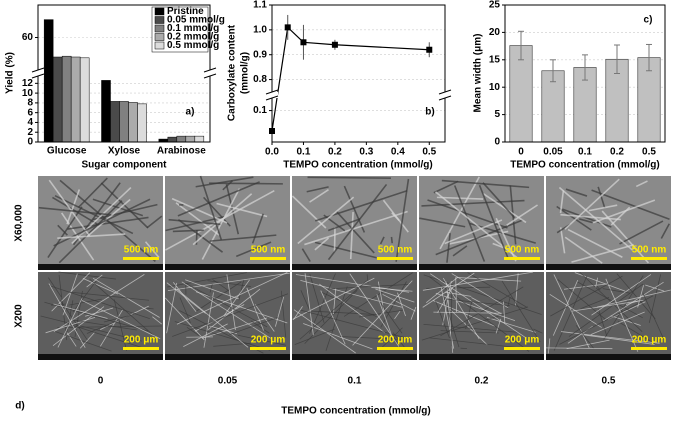  Describe the element at coordinates (141, 250) in the screenshot. I see `scale-bar-label: 500 nm` at that location.